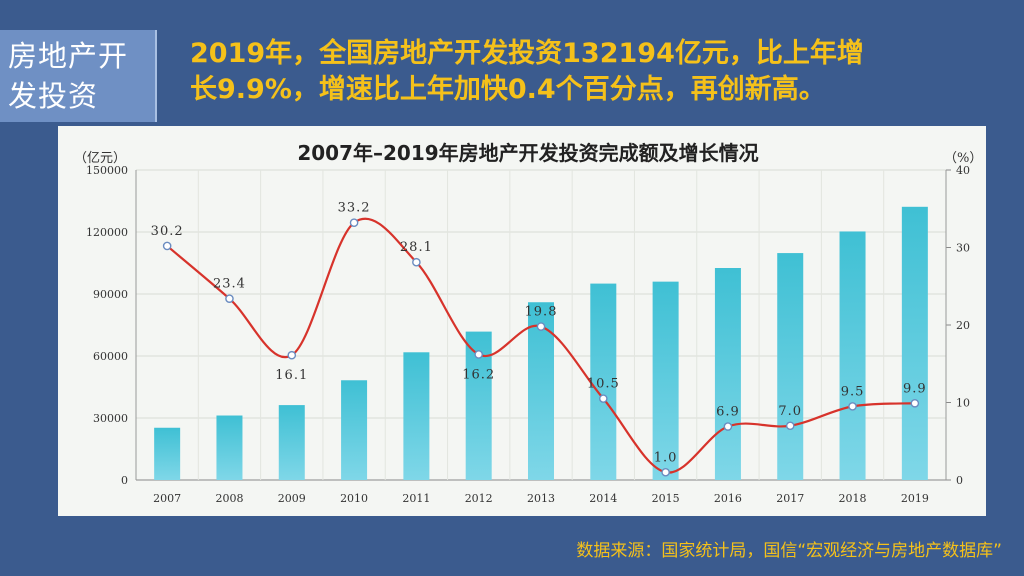 This screenshot has width=1024, height=576. What do you see at coordinates (416, 247) in the screenshot?
I see `growth-data-label: 28.1` at bounding box center [416, 247].